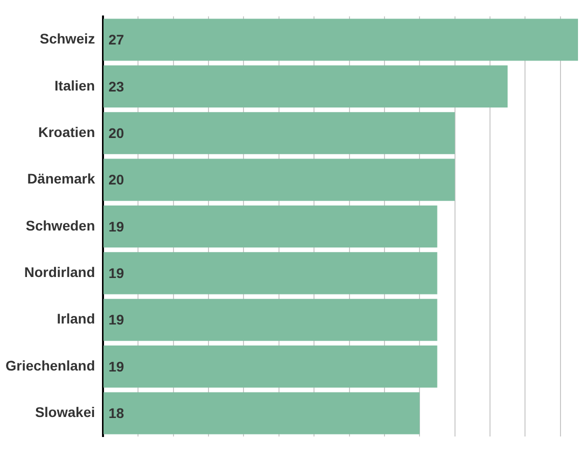 The height and width of the screenshot is (453, 582). Describe the element at coordinates (116, 86) in the screenshot. I see `data-label: 23` at that location.